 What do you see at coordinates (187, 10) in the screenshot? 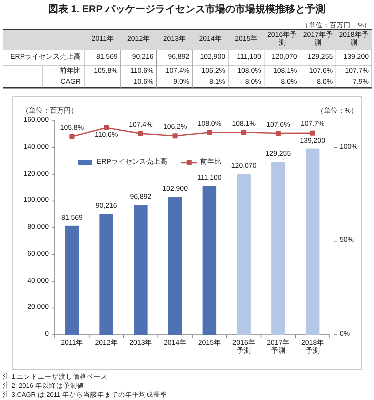
I see `chart-title: 図表 1. ERP パッケージライセンス市場の市場規模推移と予測` at bounding box center [187, 10].